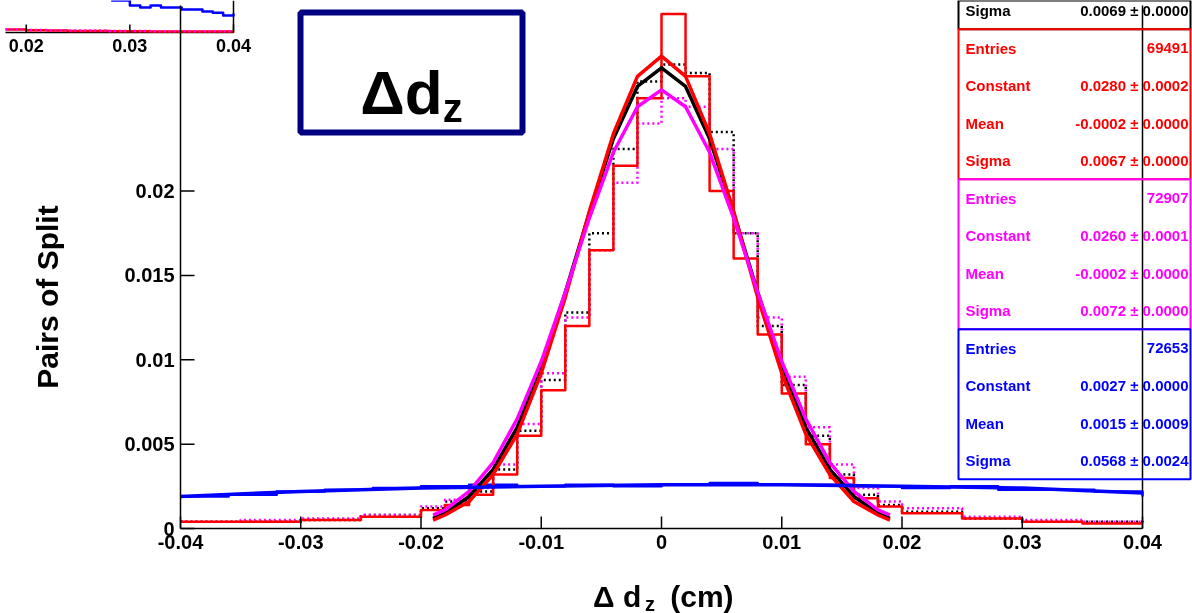 This screenshot has width=1192, height=613. I want to click on text: Mean 0.0015 ± 0.0009, so click(1077, 423).